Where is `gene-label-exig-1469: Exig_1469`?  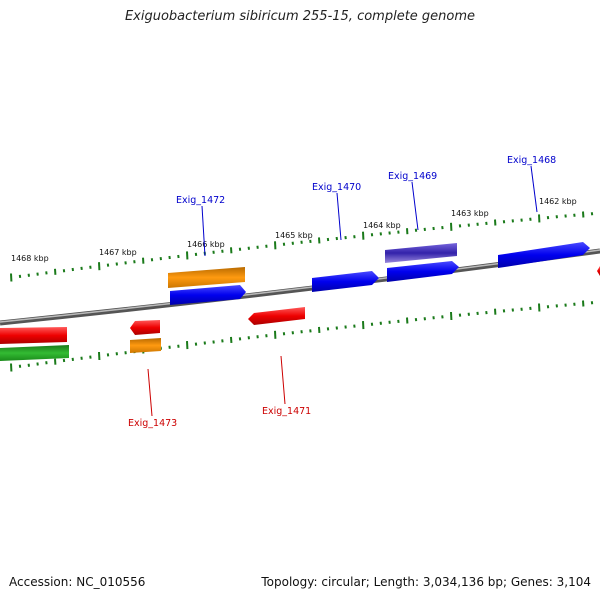
gene-label-exig-1469: Exig_1469 is located at coordinates (412, 176).